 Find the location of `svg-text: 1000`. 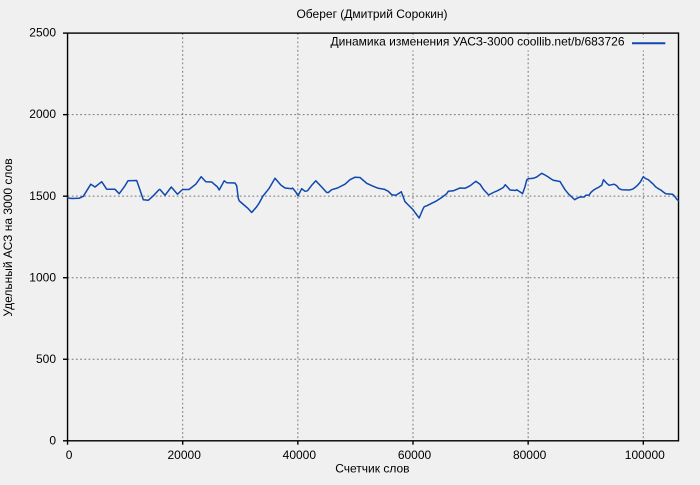

svg-text: 1000 is located at coordinates (42, 277).